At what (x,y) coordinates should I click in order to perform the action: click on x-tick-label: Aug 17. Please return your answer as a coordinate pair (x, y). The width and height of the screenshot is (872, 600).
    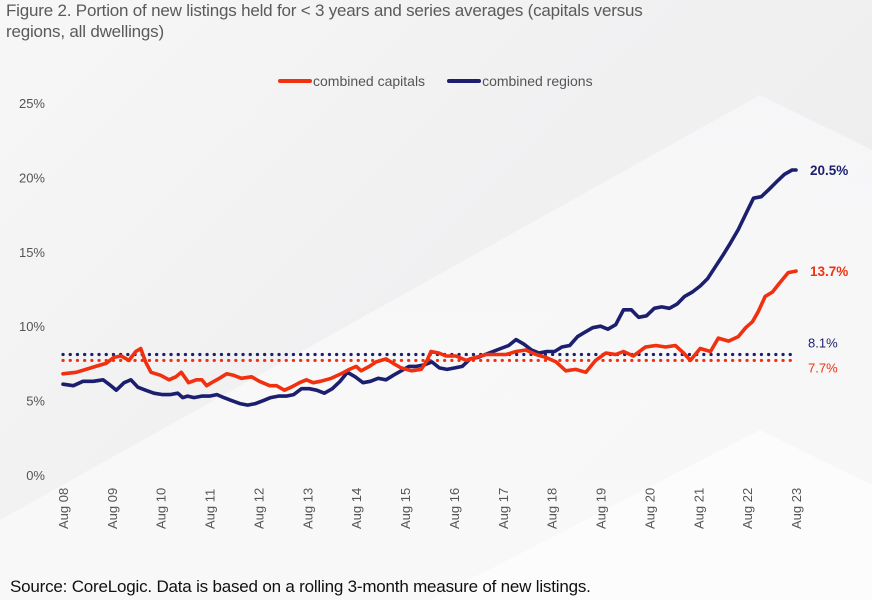
    Looking at the image, I should click on (503, 508).